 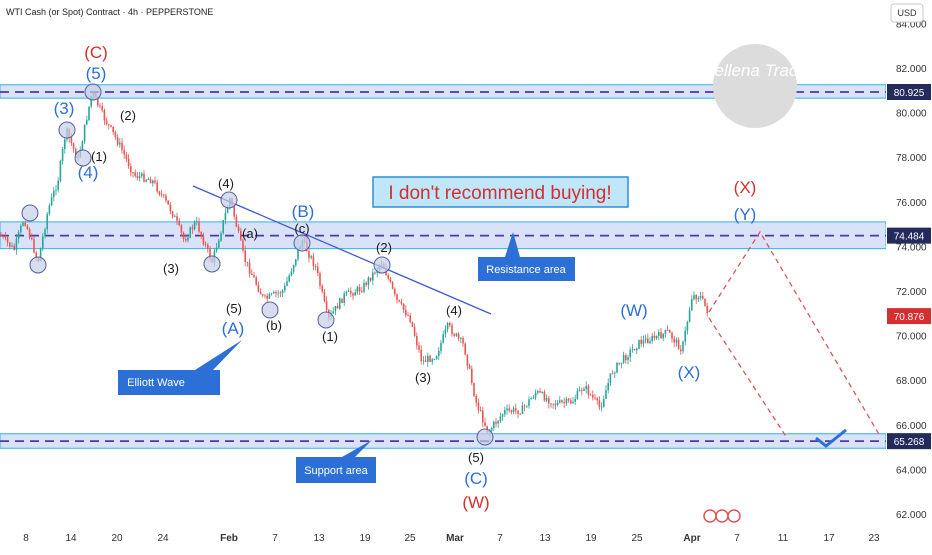 I want to click on wave-label: (1), so click(x=99, y=156).